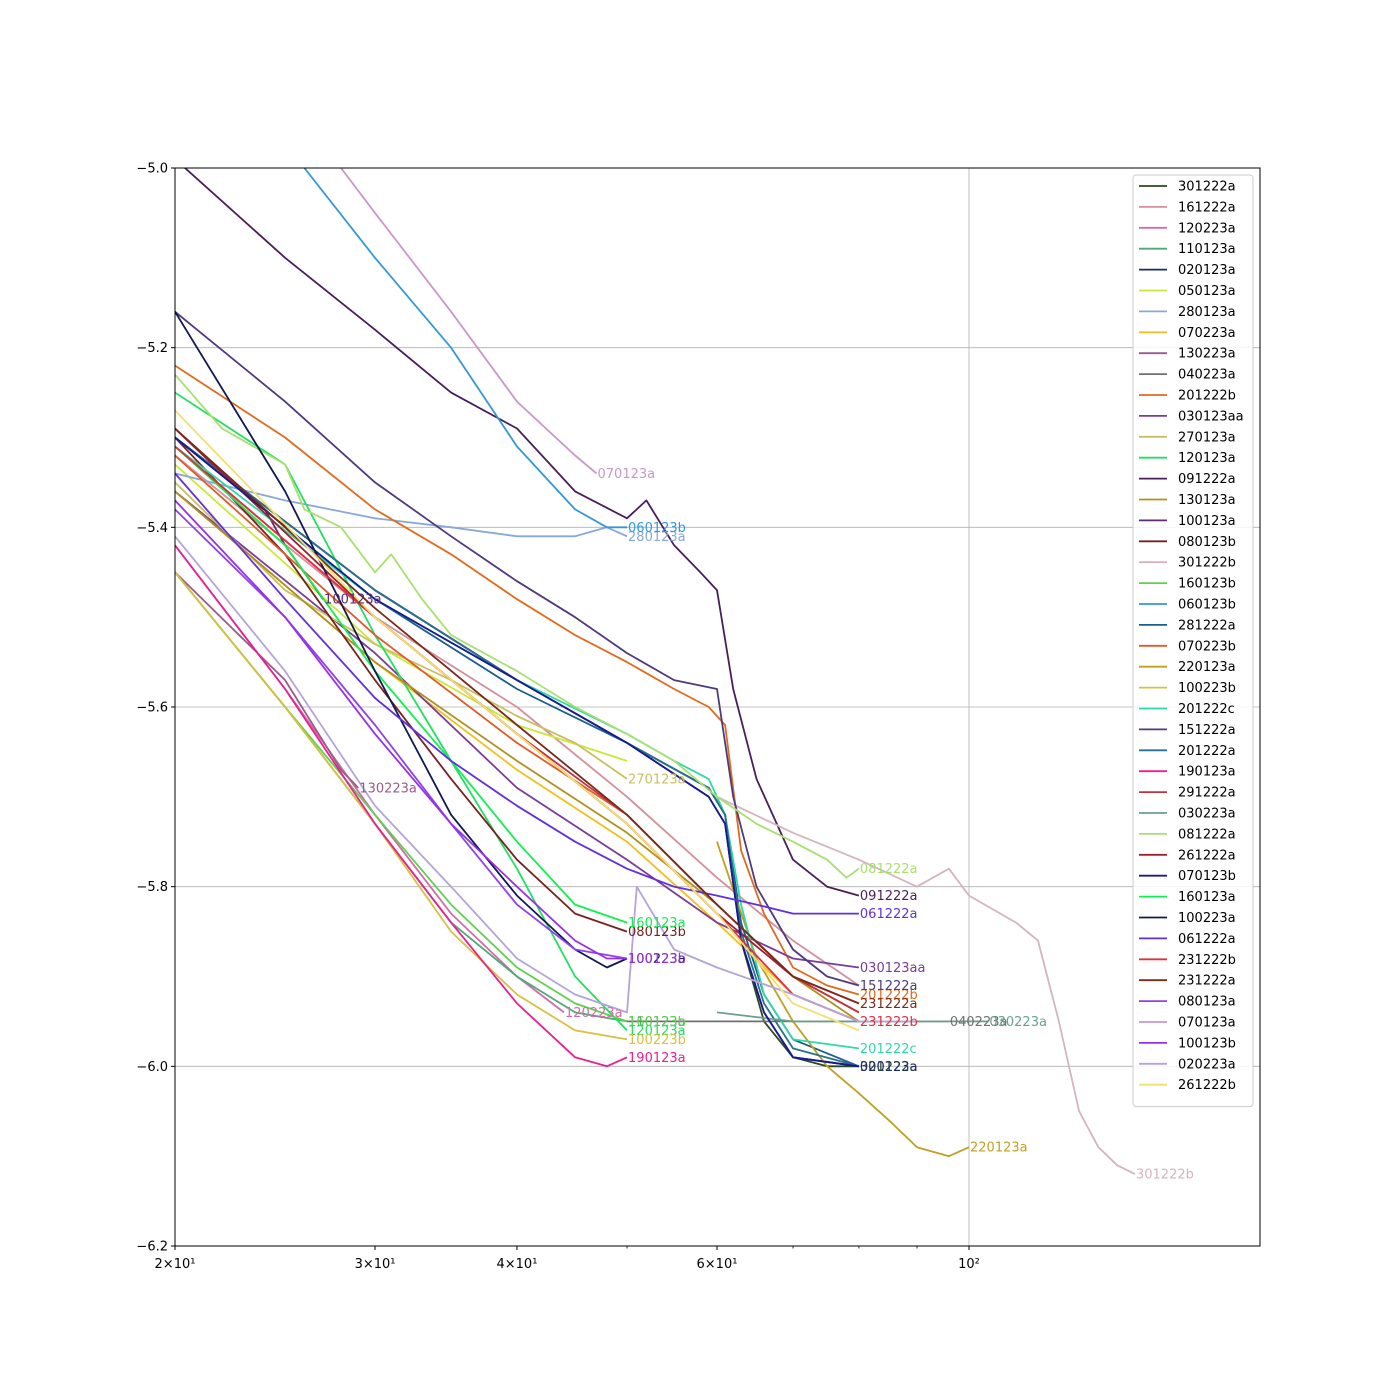 The height and width of the screenshot is (1400, 1400). What do you see at coordinates (1207, 228) in the screenshot?
I see `legend-entry: 120223a` at bounding box center [1207, 228].